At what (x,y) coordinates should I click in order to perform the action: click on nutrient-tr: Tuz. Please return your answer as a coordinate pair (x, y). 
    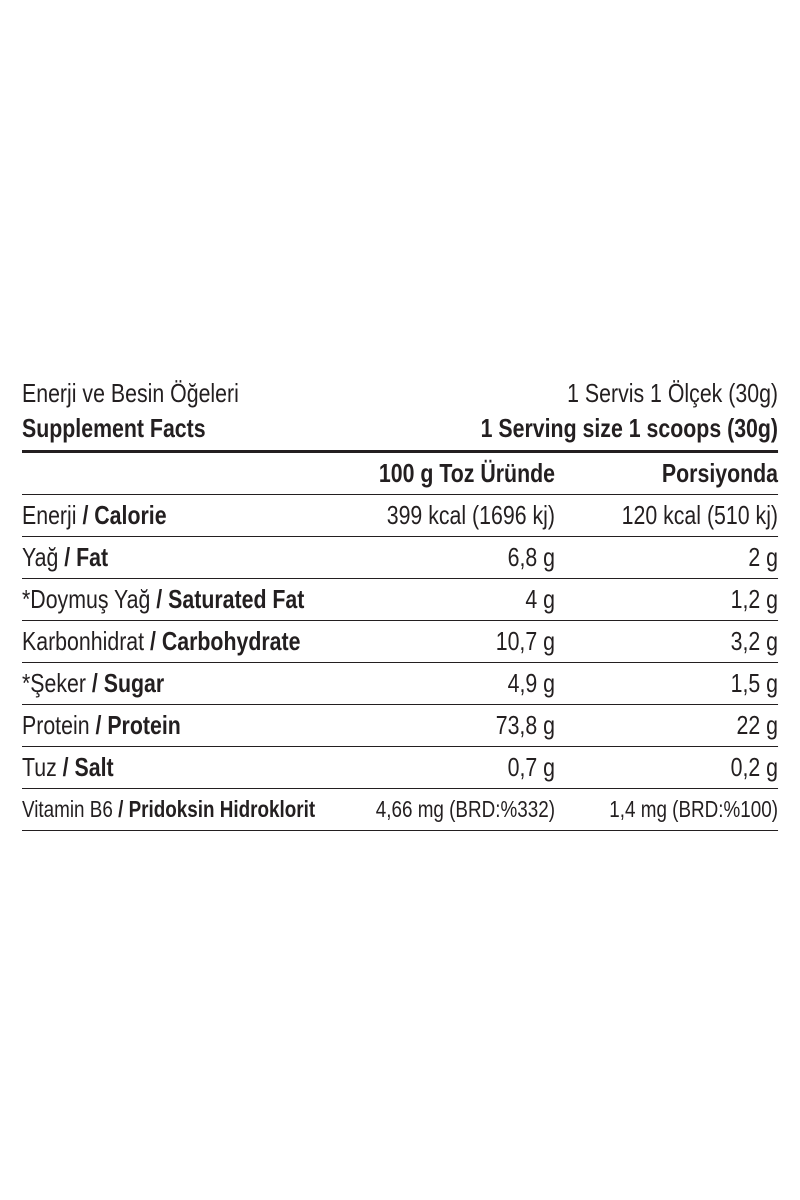
    Looking at the image, I should click on (39, 767).